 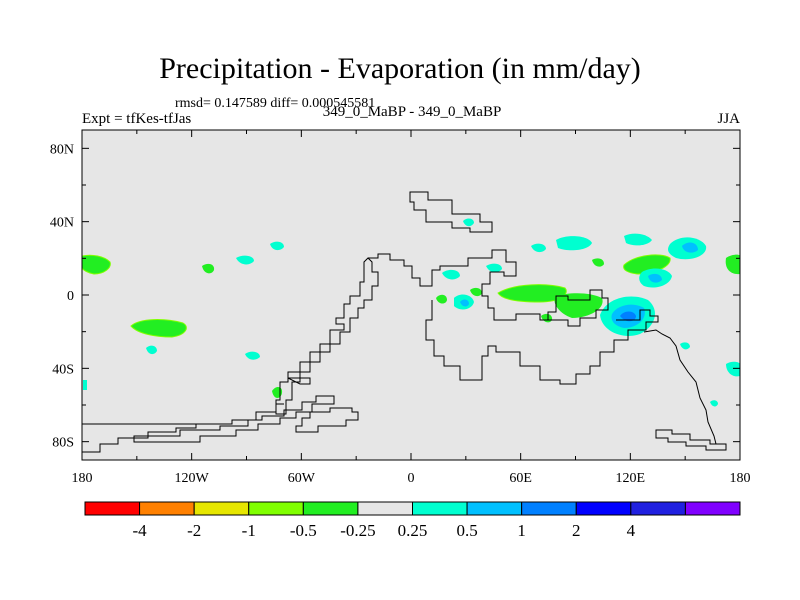 I want to click on experiment-label: Expt = tfKes-tfJas, so click(x=137, y=119).